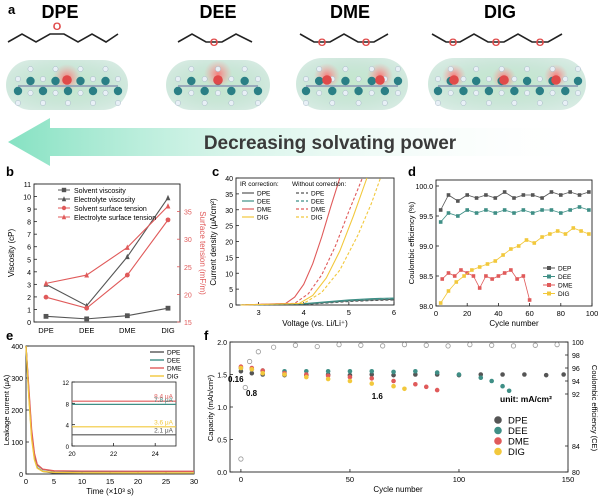 This screenshot has height=498, width=600. Describe the element at coordinates (213, 242) in the screenshot. I see `y-axis-label: Current density (μA/cm²)` at that location.